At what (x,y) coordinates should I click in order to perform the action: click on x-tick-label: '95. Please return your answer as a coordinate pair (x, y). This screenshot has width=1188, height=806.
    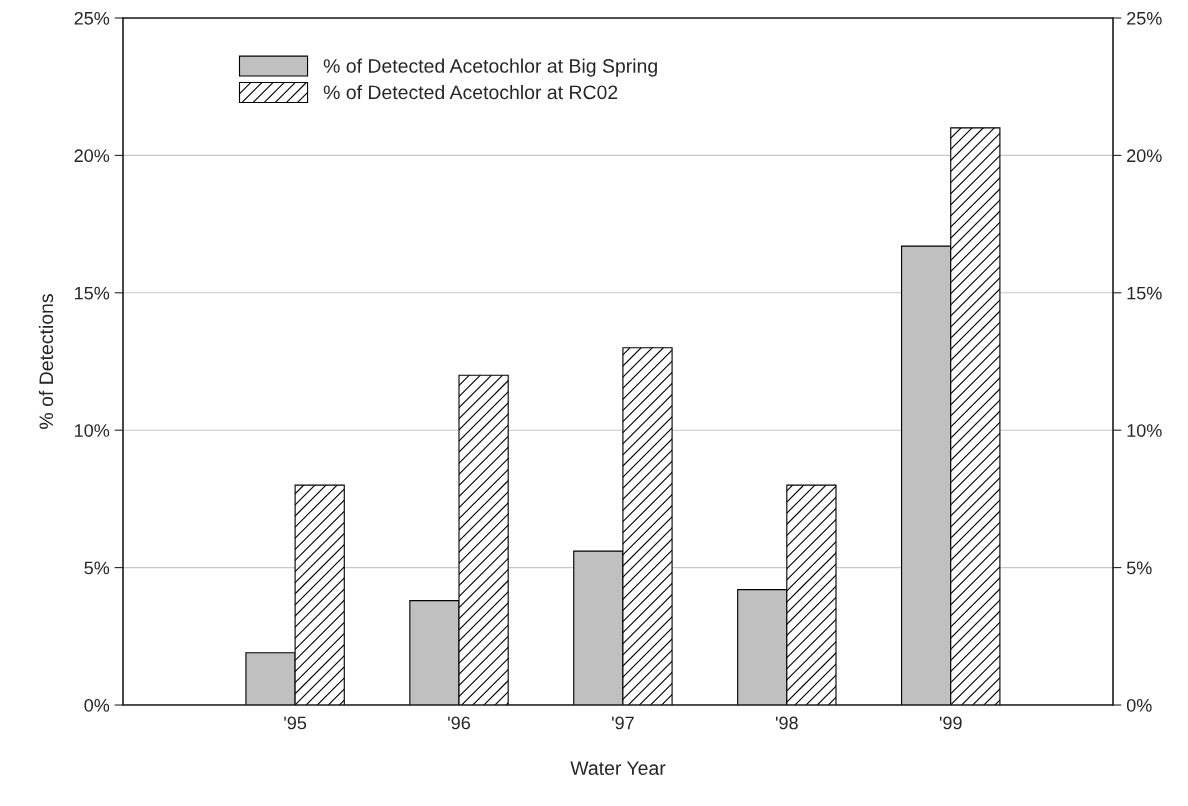
    Looking at the image, I should click on (295, 723).